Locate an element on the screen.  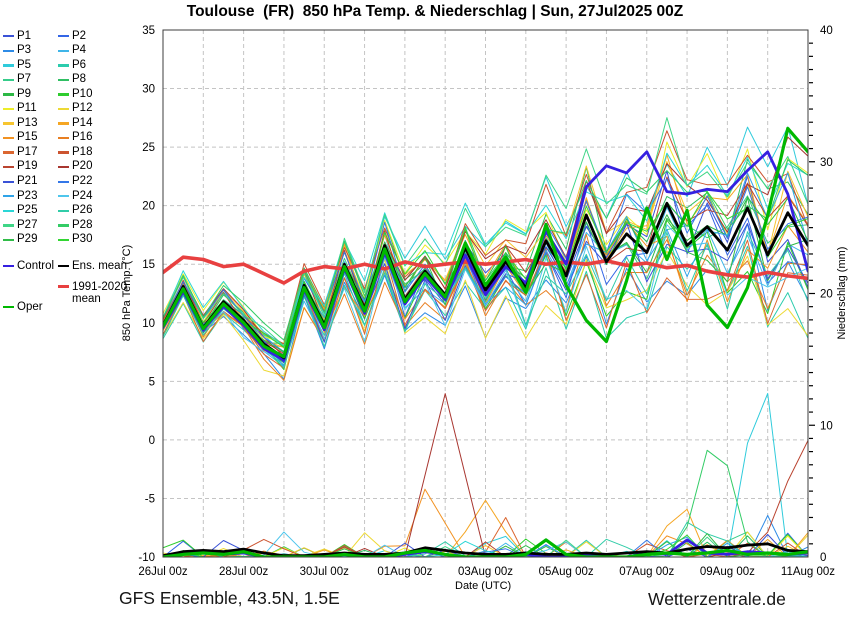
right-axis-minor-ticks is located at coordinates (812, 293).